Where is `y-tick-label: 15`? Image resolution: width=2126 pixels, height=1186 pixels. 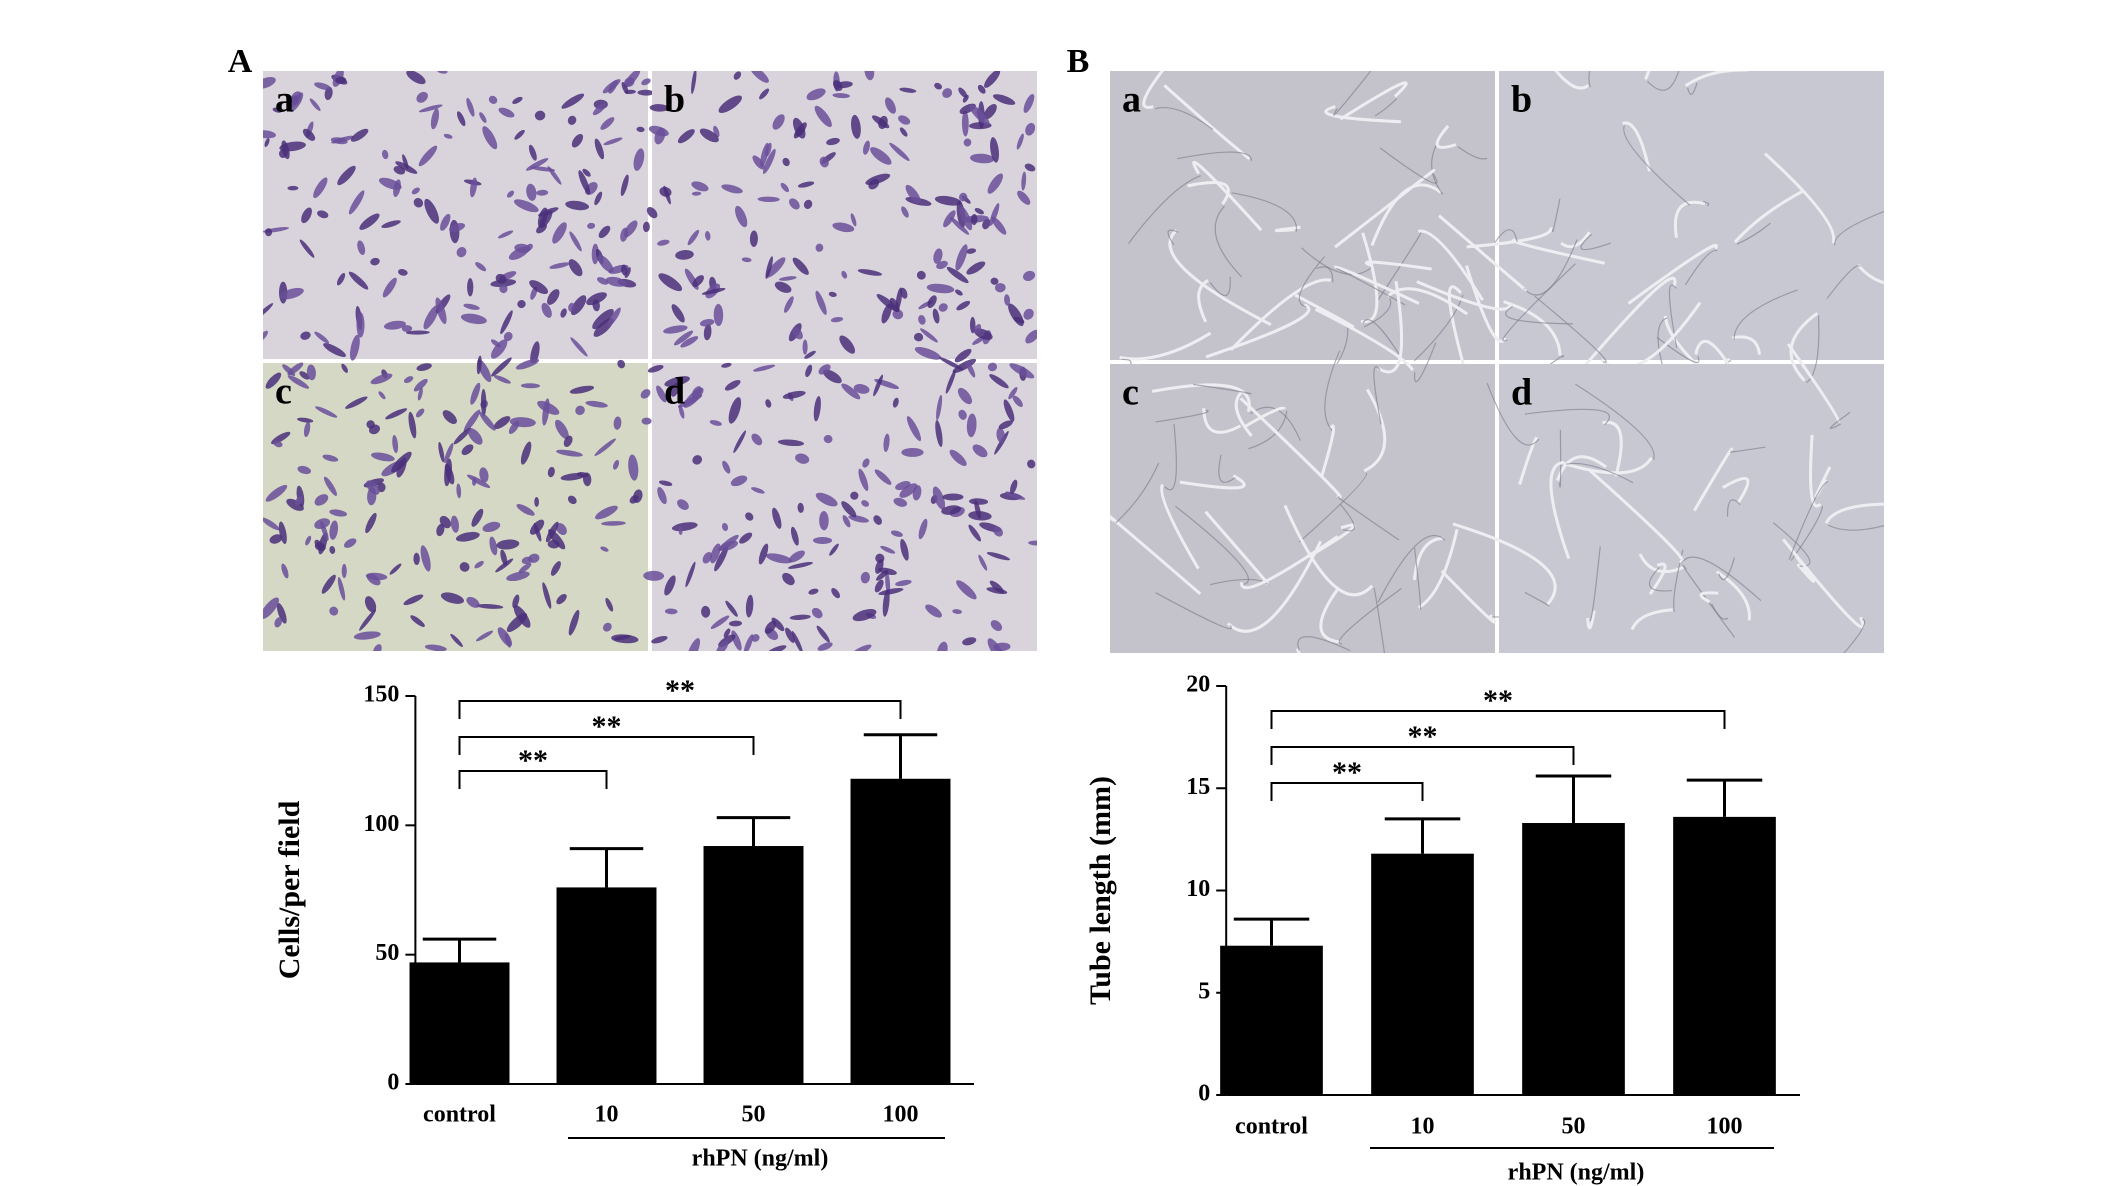 y-tick-label: 15 is located at coordinates (1198, 787).